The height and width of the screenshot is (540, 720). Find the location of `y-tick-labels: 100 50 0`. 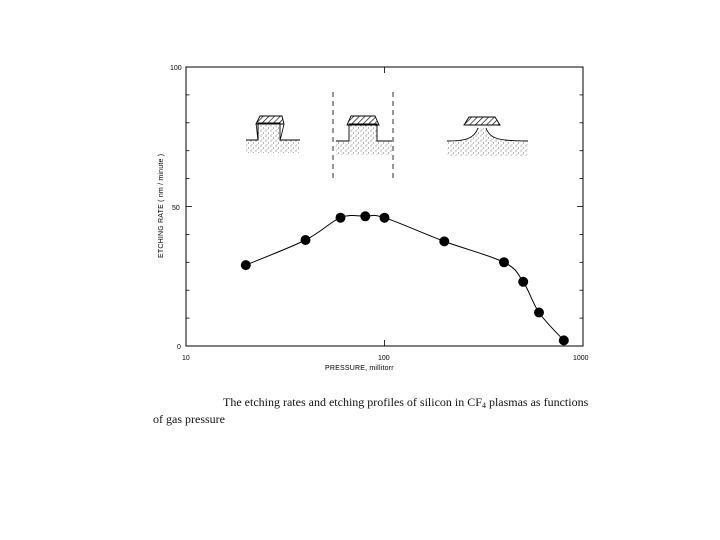

y-tick-labels: 100 50 0 is located at coordinates (176, 208).